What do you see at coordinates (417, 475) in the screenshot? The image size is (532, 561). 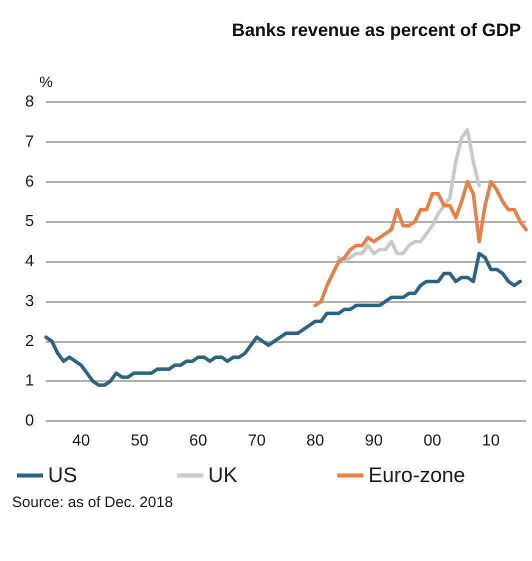 I see `legend-label: Euro-zone` at bounding box center [417, 475].